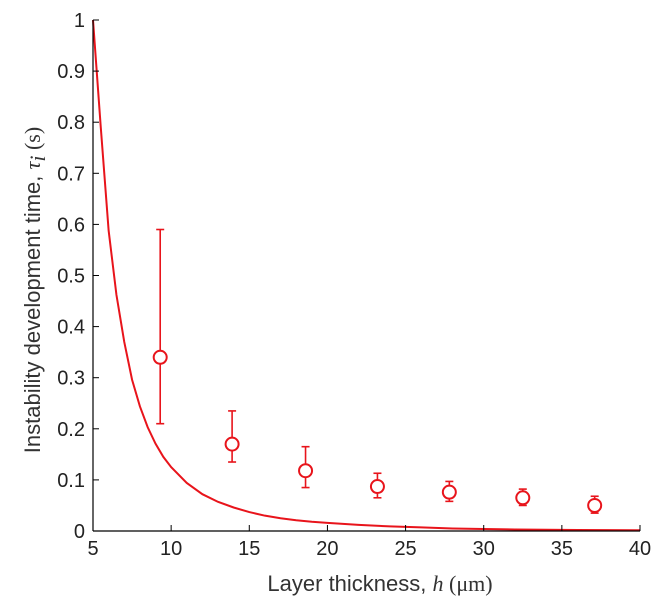 The height and width of the screenshot is (606, 664). What do you see at coordinates (92, 549) in the screenshot?
I see `x-tick-label: 5` at bounding box center [92, 549].